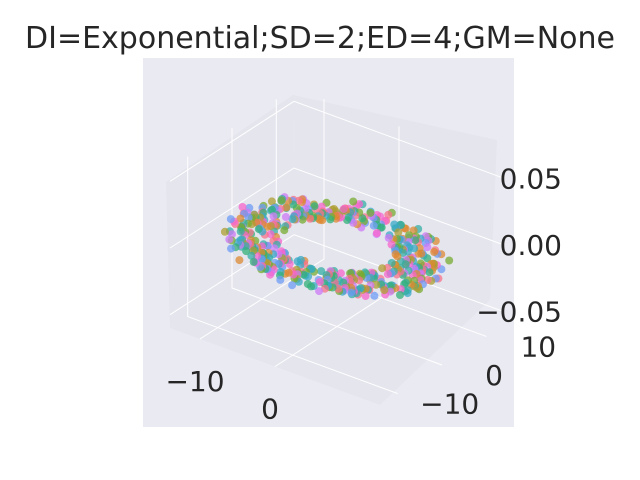 The height and width of the screenshot is (480, 640). What do you see at coordinates (519, 312) in the screenshot?
I see `z-tick-label: −0.05` at bounding box center [519, 312].